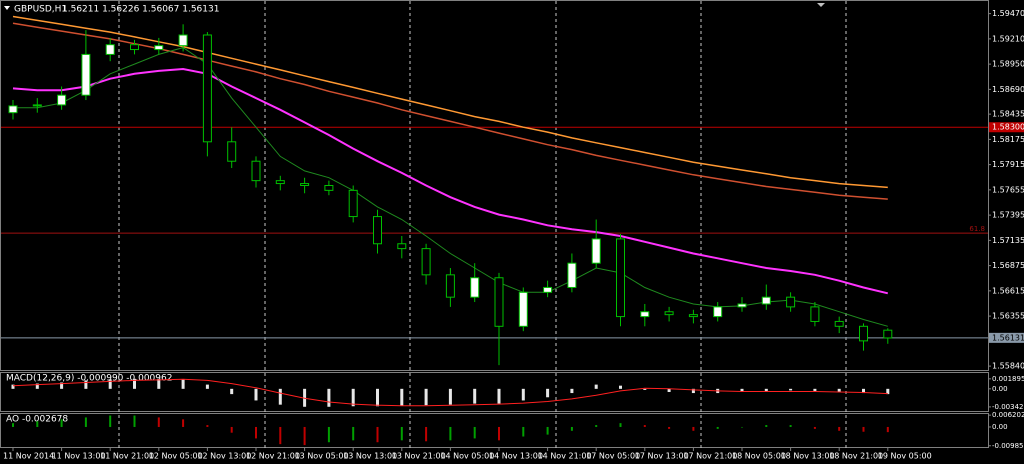 The image size is (1024, 464). What do you see at coordinates (821, 5) in the screenshot?
I see `shift-marker` at bounding box center [821, 5].